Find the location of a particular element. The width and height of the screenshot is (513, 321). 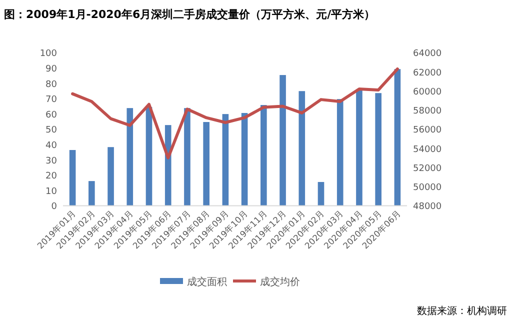

y2-tick-label: 56000 is located at coordinates (427, 131).